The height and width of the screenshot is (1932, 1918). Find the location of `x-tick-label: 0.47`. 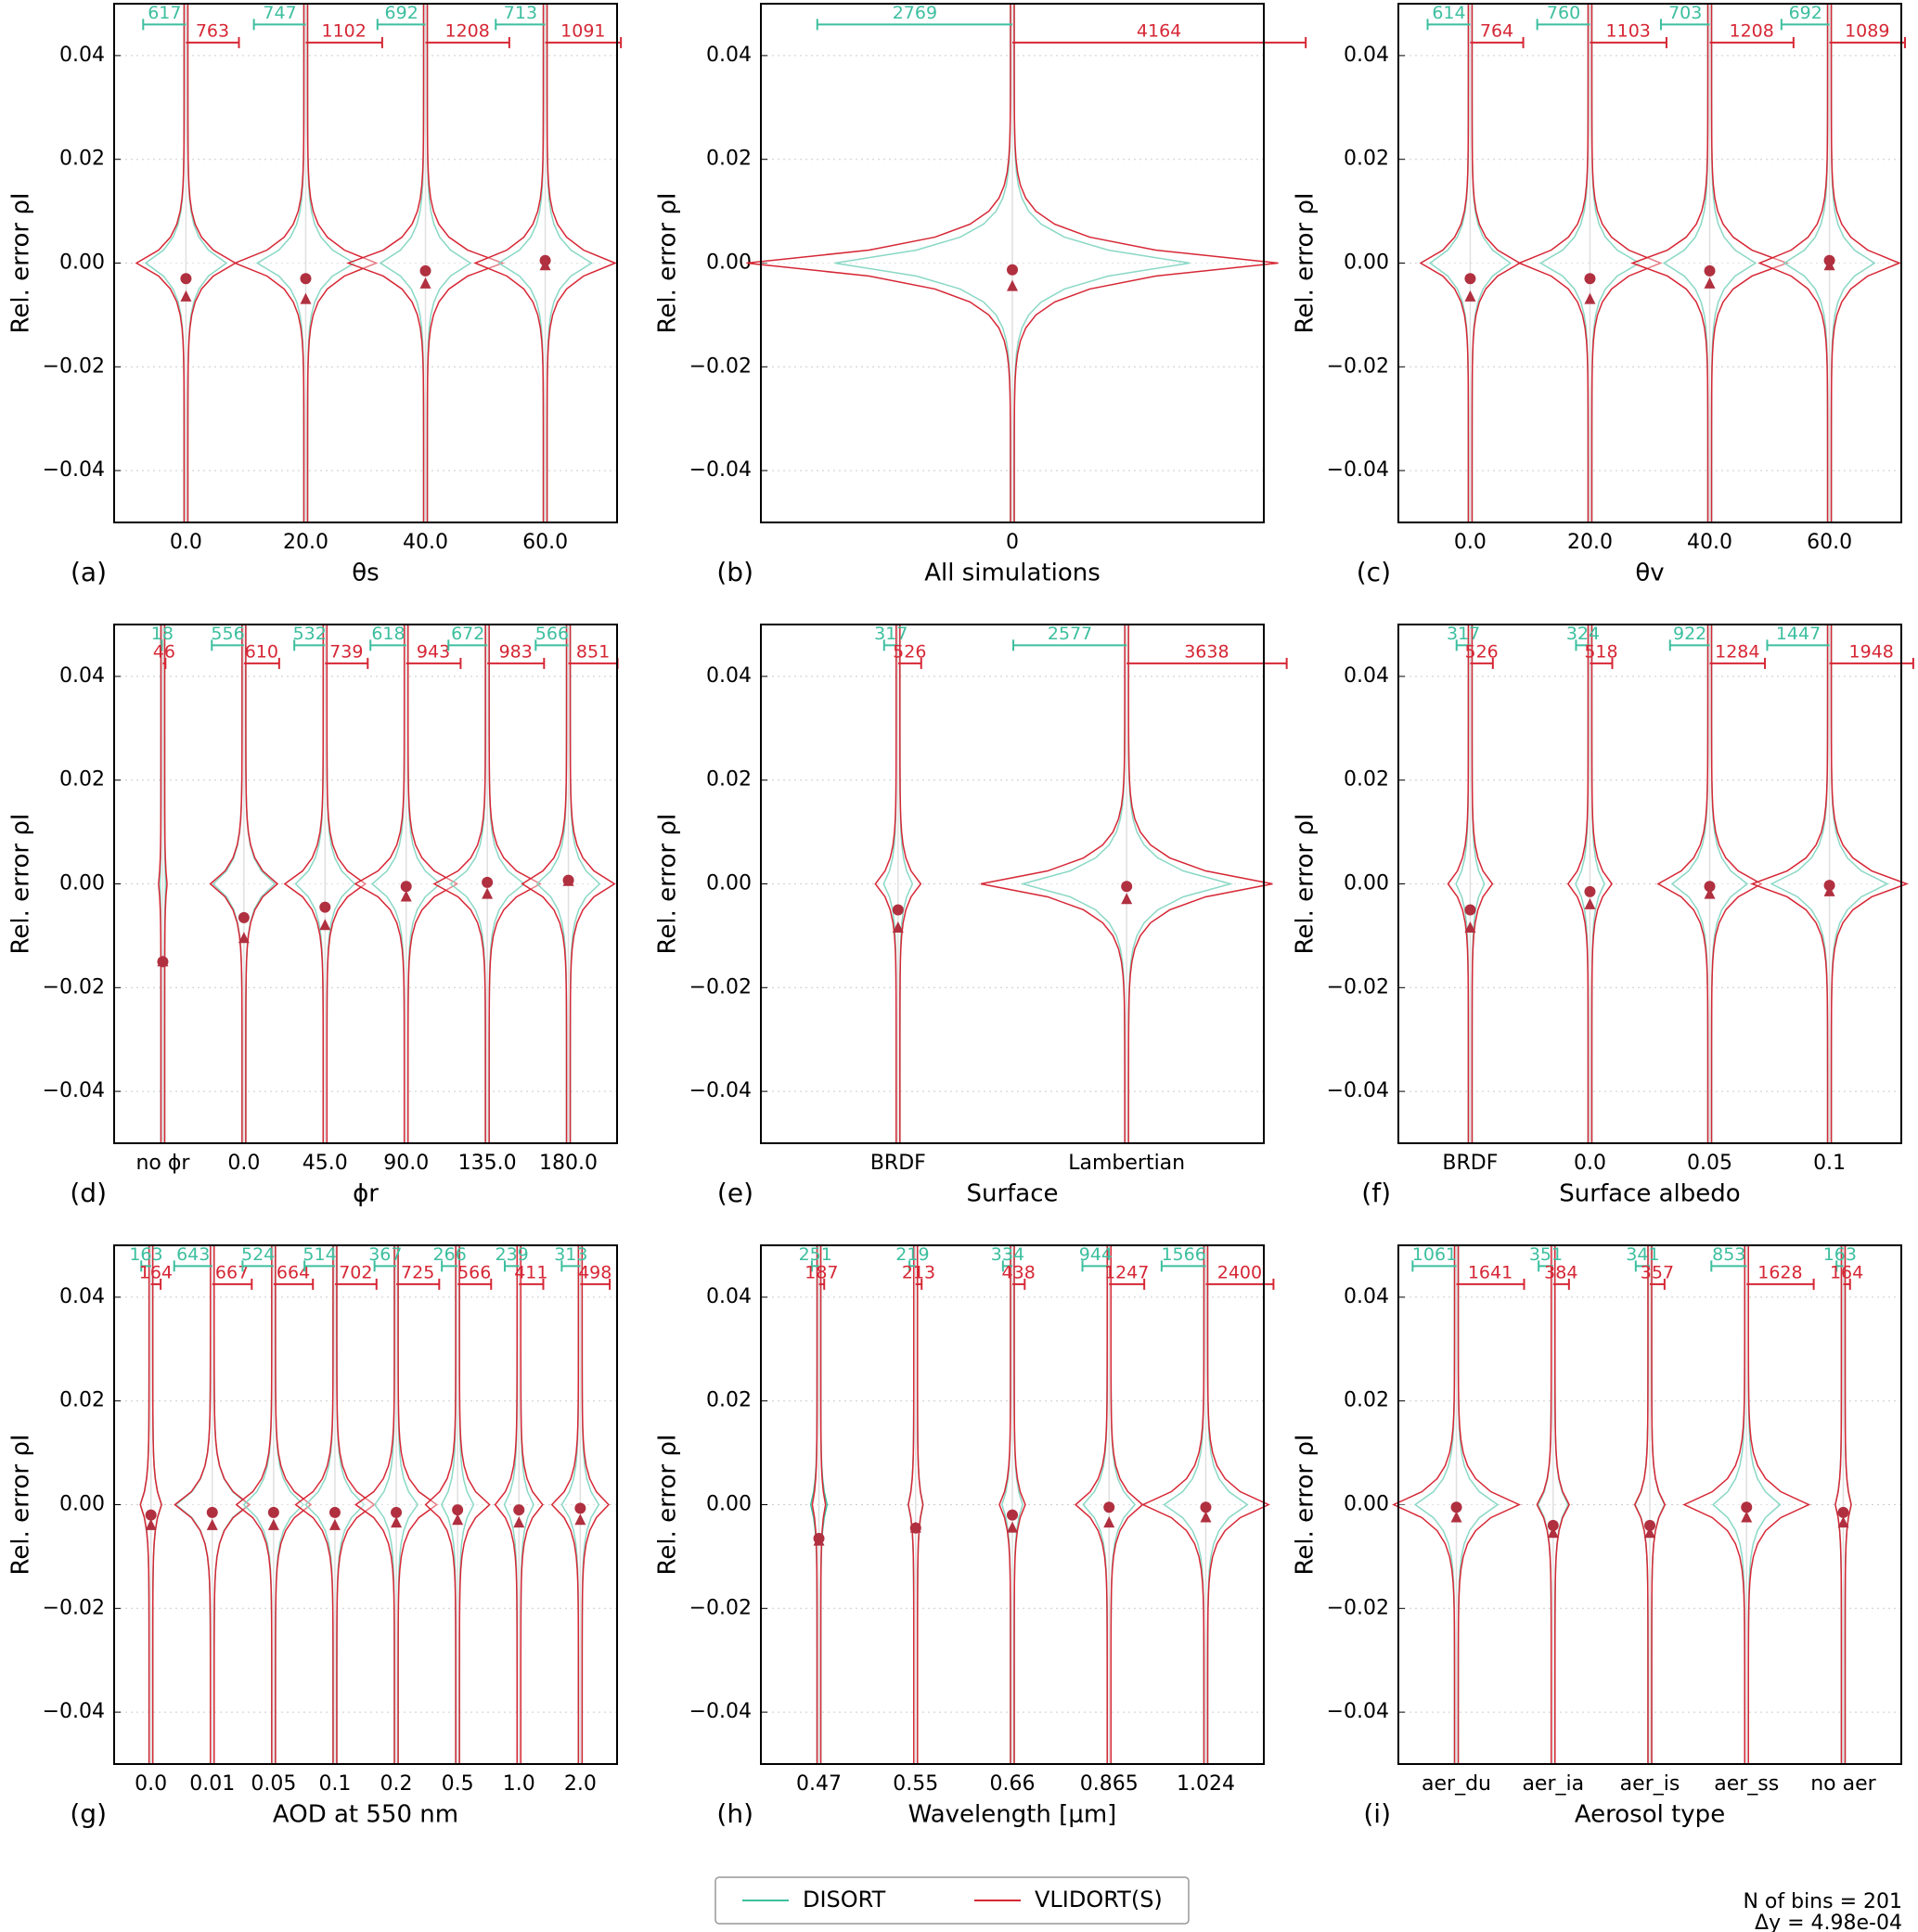

x-tick-label: 0.47 is located at coordinates (819, 1784).